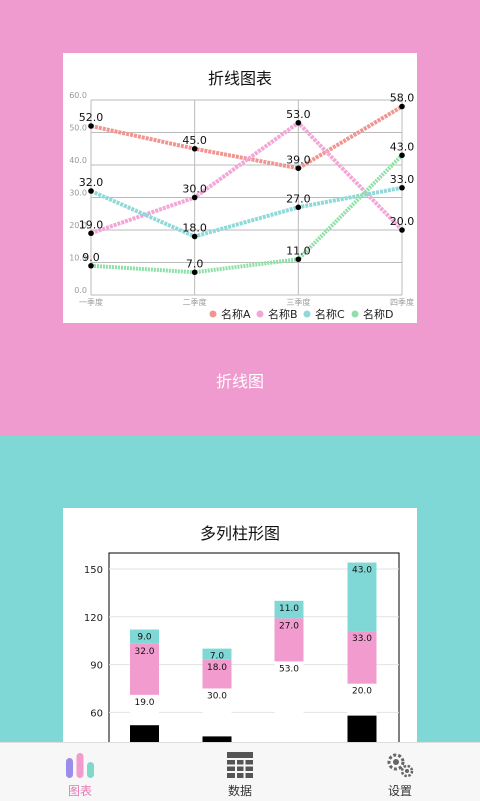 The image size is (480, 801). I want to click on line-chart-caption: 折线图, so click(239, 381).